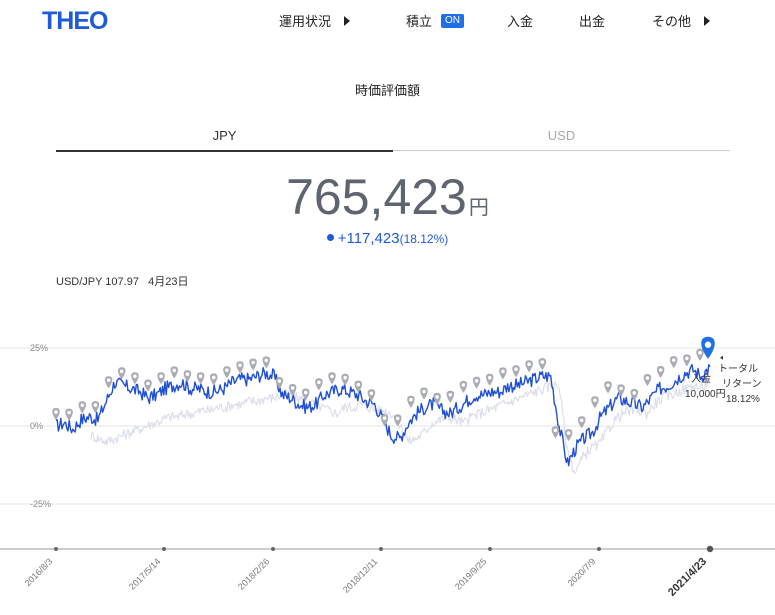  Describe the element at coordinates (40, 426) in the screenshot. I see `y-axis-labels: 25% 0% -25%` at that location.